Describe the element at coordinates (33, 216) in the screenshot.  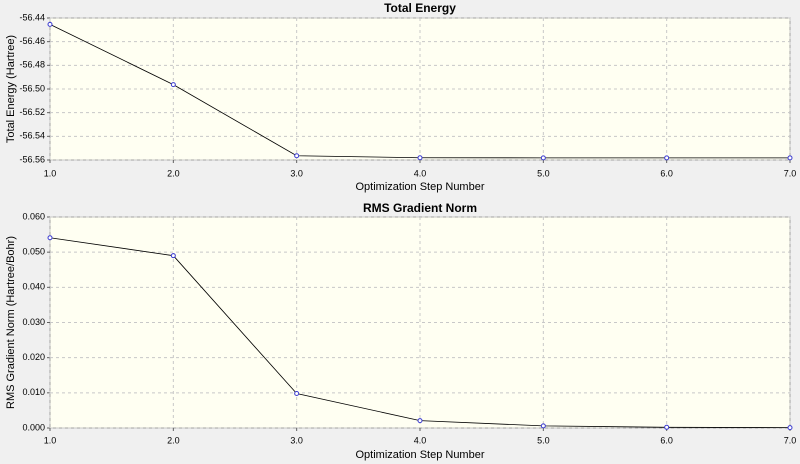
I see `y-tick-label: 0.060` at that location.